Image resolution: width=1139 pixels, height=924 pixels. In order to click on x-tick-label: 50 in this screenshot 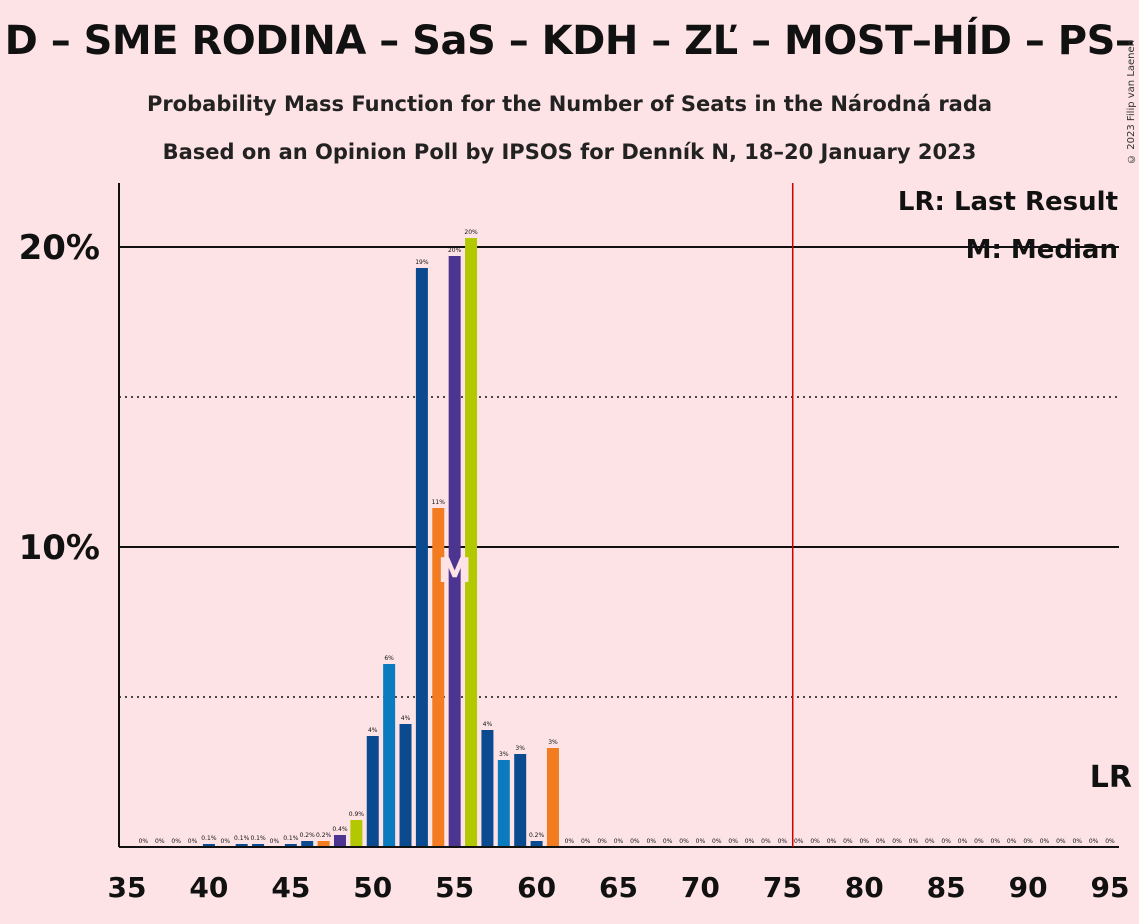, I will do `click(372, 887)`.